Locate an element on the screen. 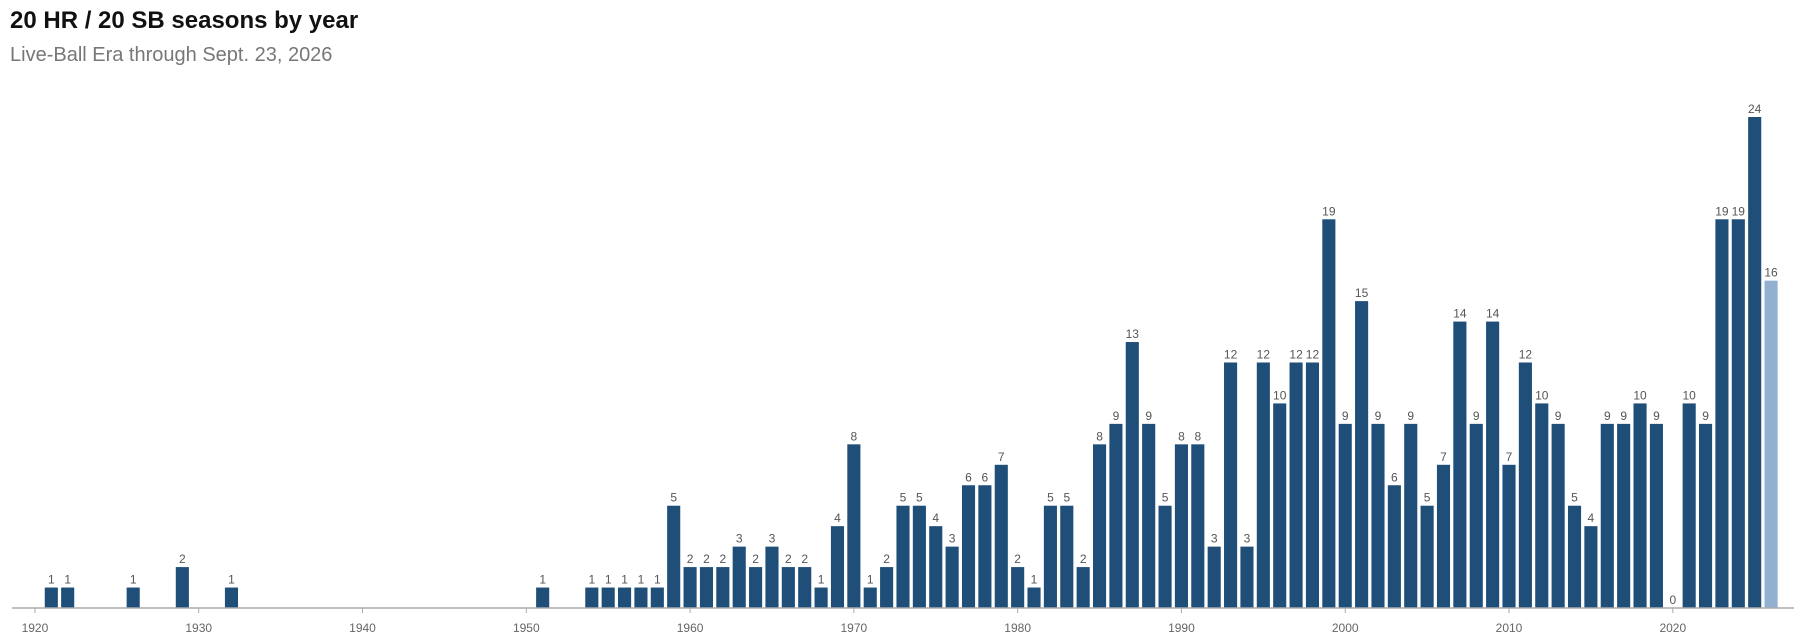 This screenshot has width=1800, height=642. x-tick-label: 1960 is located at coordinates (690, 628).